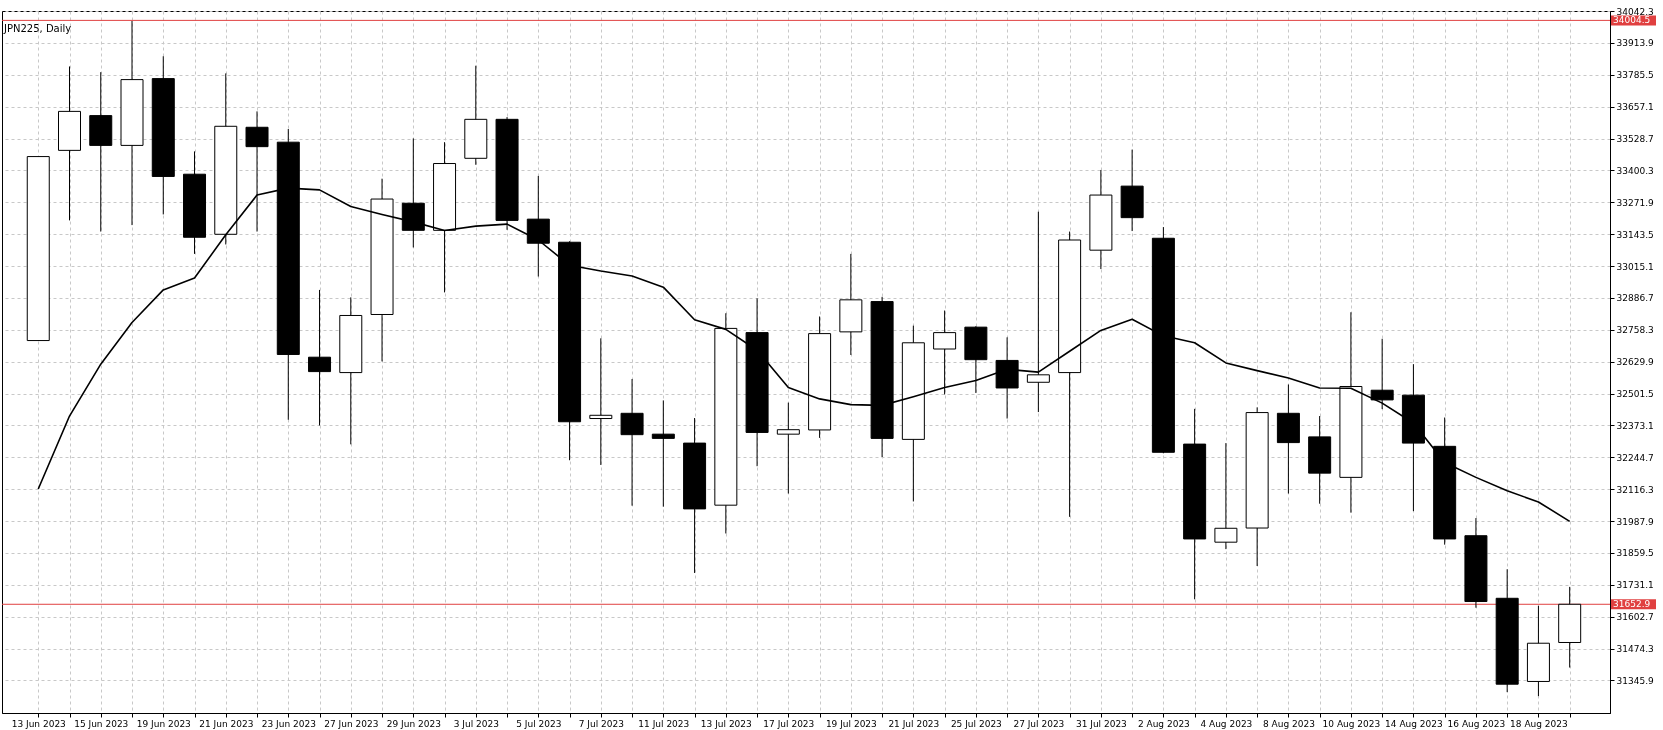 The height and width of the screenshot is (730, 1663). Describe the element at coordinates (976, 723) in the screenshot. I see `x-tick-label: 25 Jul 2023` at that location.